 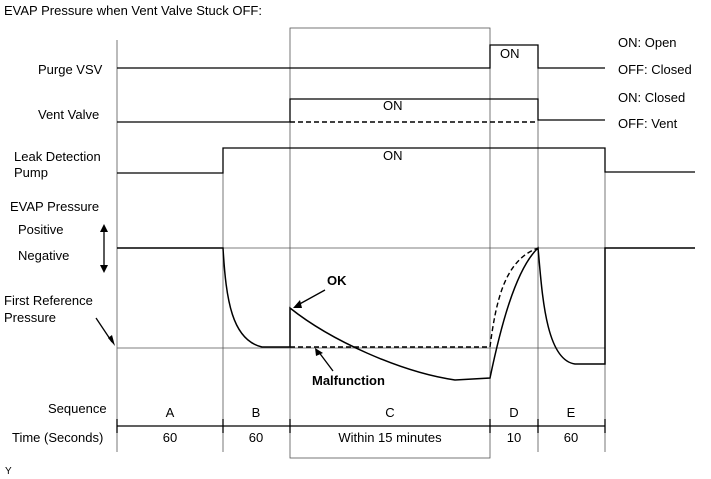 What do you see at coordinates (43, 255) in the screenshot?
I see `label-negative: Negative` at bounding box center [43, 255].